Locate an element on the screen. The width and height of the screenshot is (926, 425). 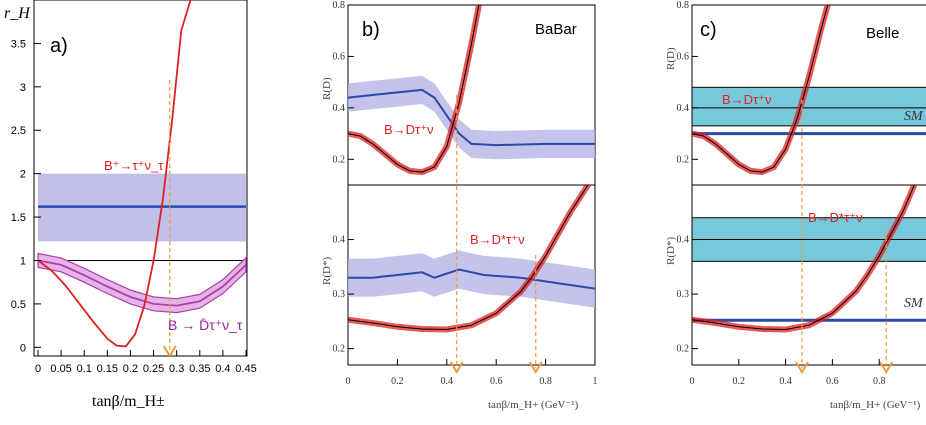
panel-c-top-ytick-label: 0.4 is located at coordinates (683, 108).